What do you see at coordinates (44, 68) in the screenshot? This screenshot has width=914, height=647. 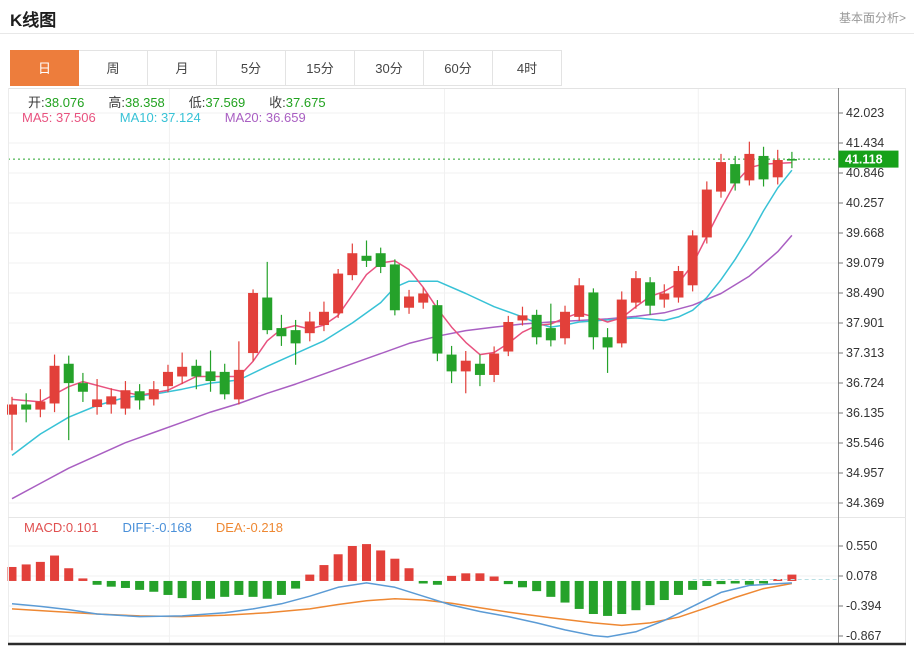 I see `tab-day: 日` at bounding box center [44, 68].